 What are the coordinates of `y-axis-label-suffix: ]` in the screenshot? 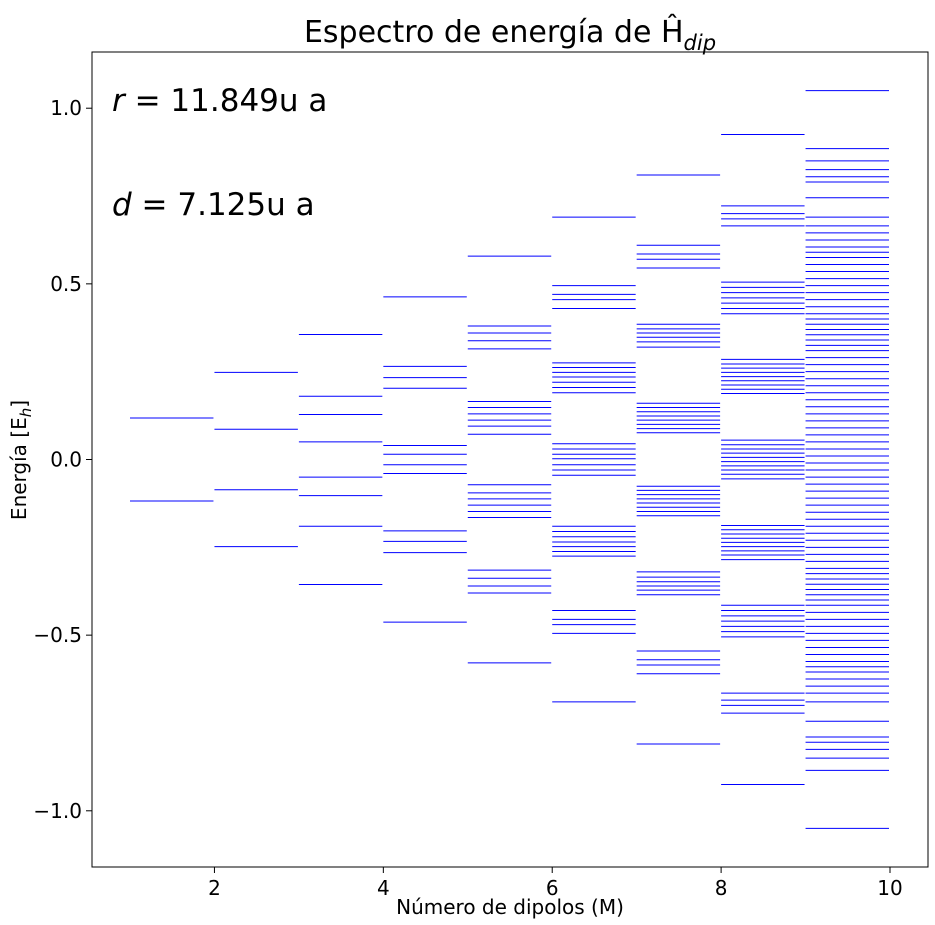 It's located at (19, 404).